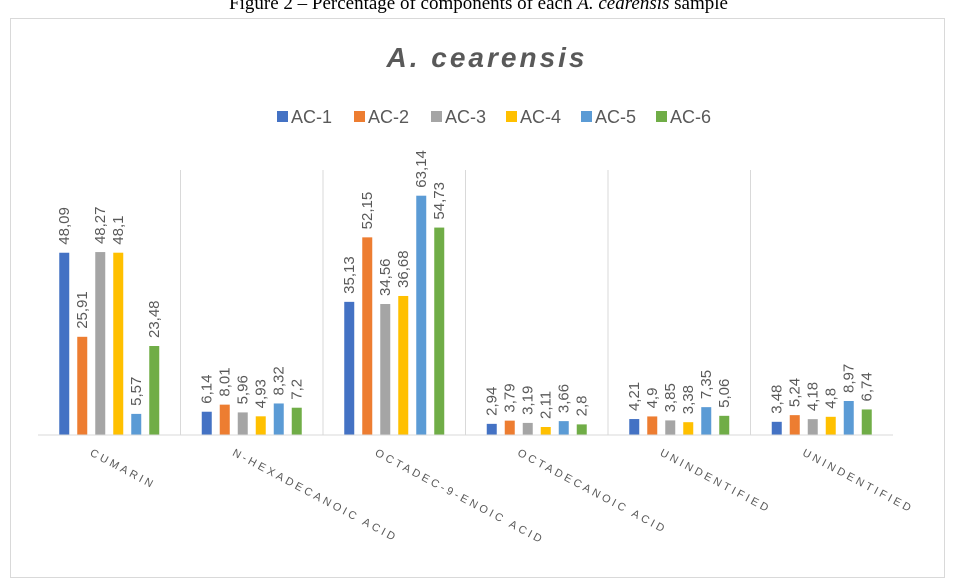  What do you see at coordinates (831, 398) in the screenshot?
I see `data-label-ac-4-6: 4,8` at bounding box center [831, 398].